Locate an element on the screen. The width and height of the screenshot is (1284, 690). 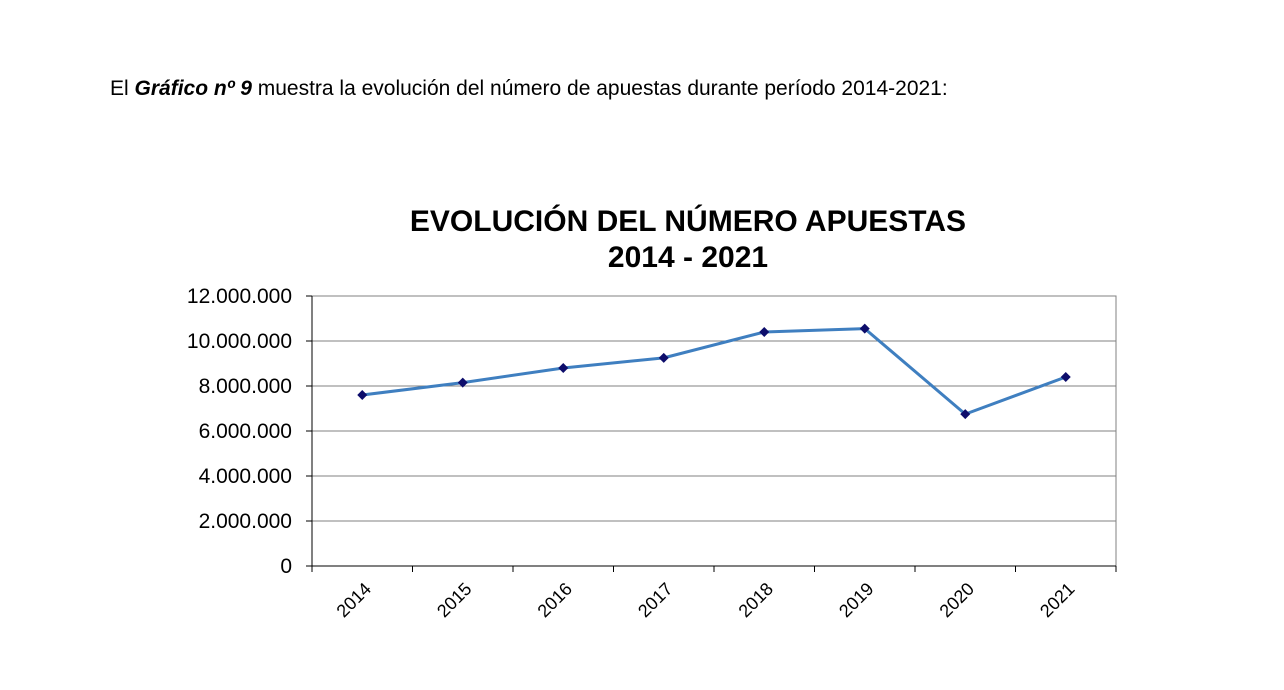
intro-prefix: El is located at coordinates (122, 88).